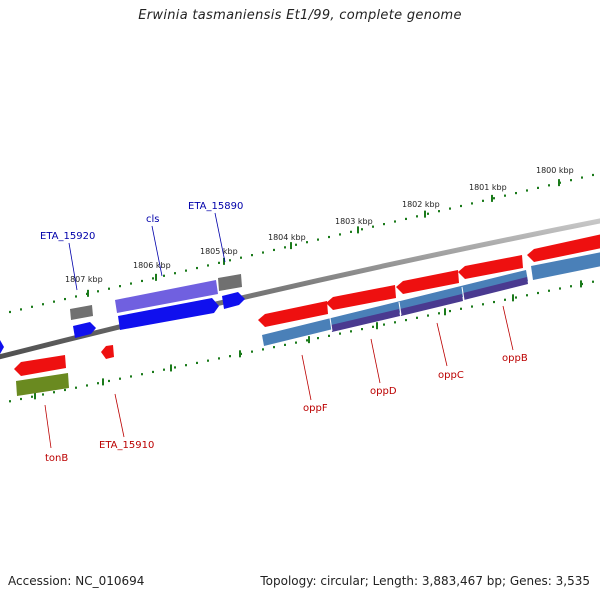  I want to click on gene-eta15890-pseudo, so click(230, 282).